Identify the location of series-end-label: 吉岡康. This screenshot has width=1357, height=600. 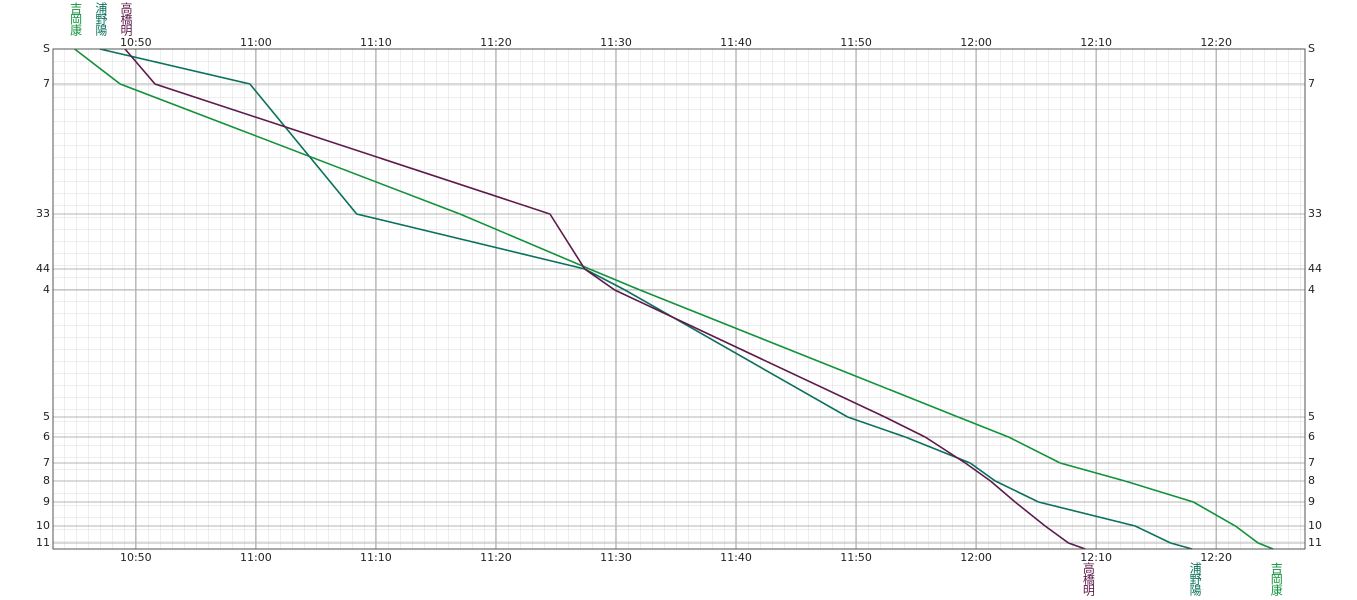
(1276, 579).